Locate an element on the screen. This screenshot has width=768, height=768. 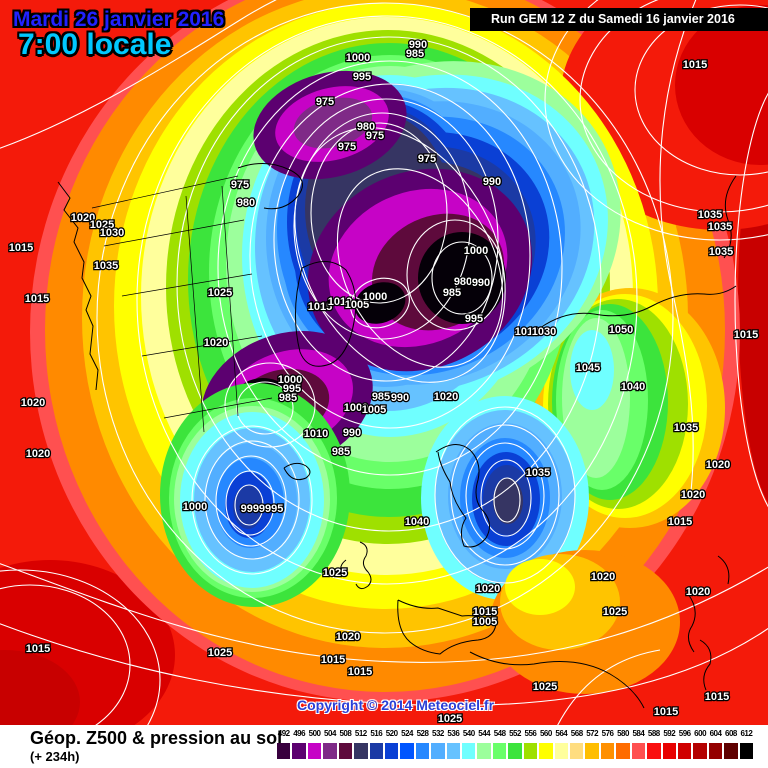
colorbar-value: 596 is located at coordinates (684, 733).